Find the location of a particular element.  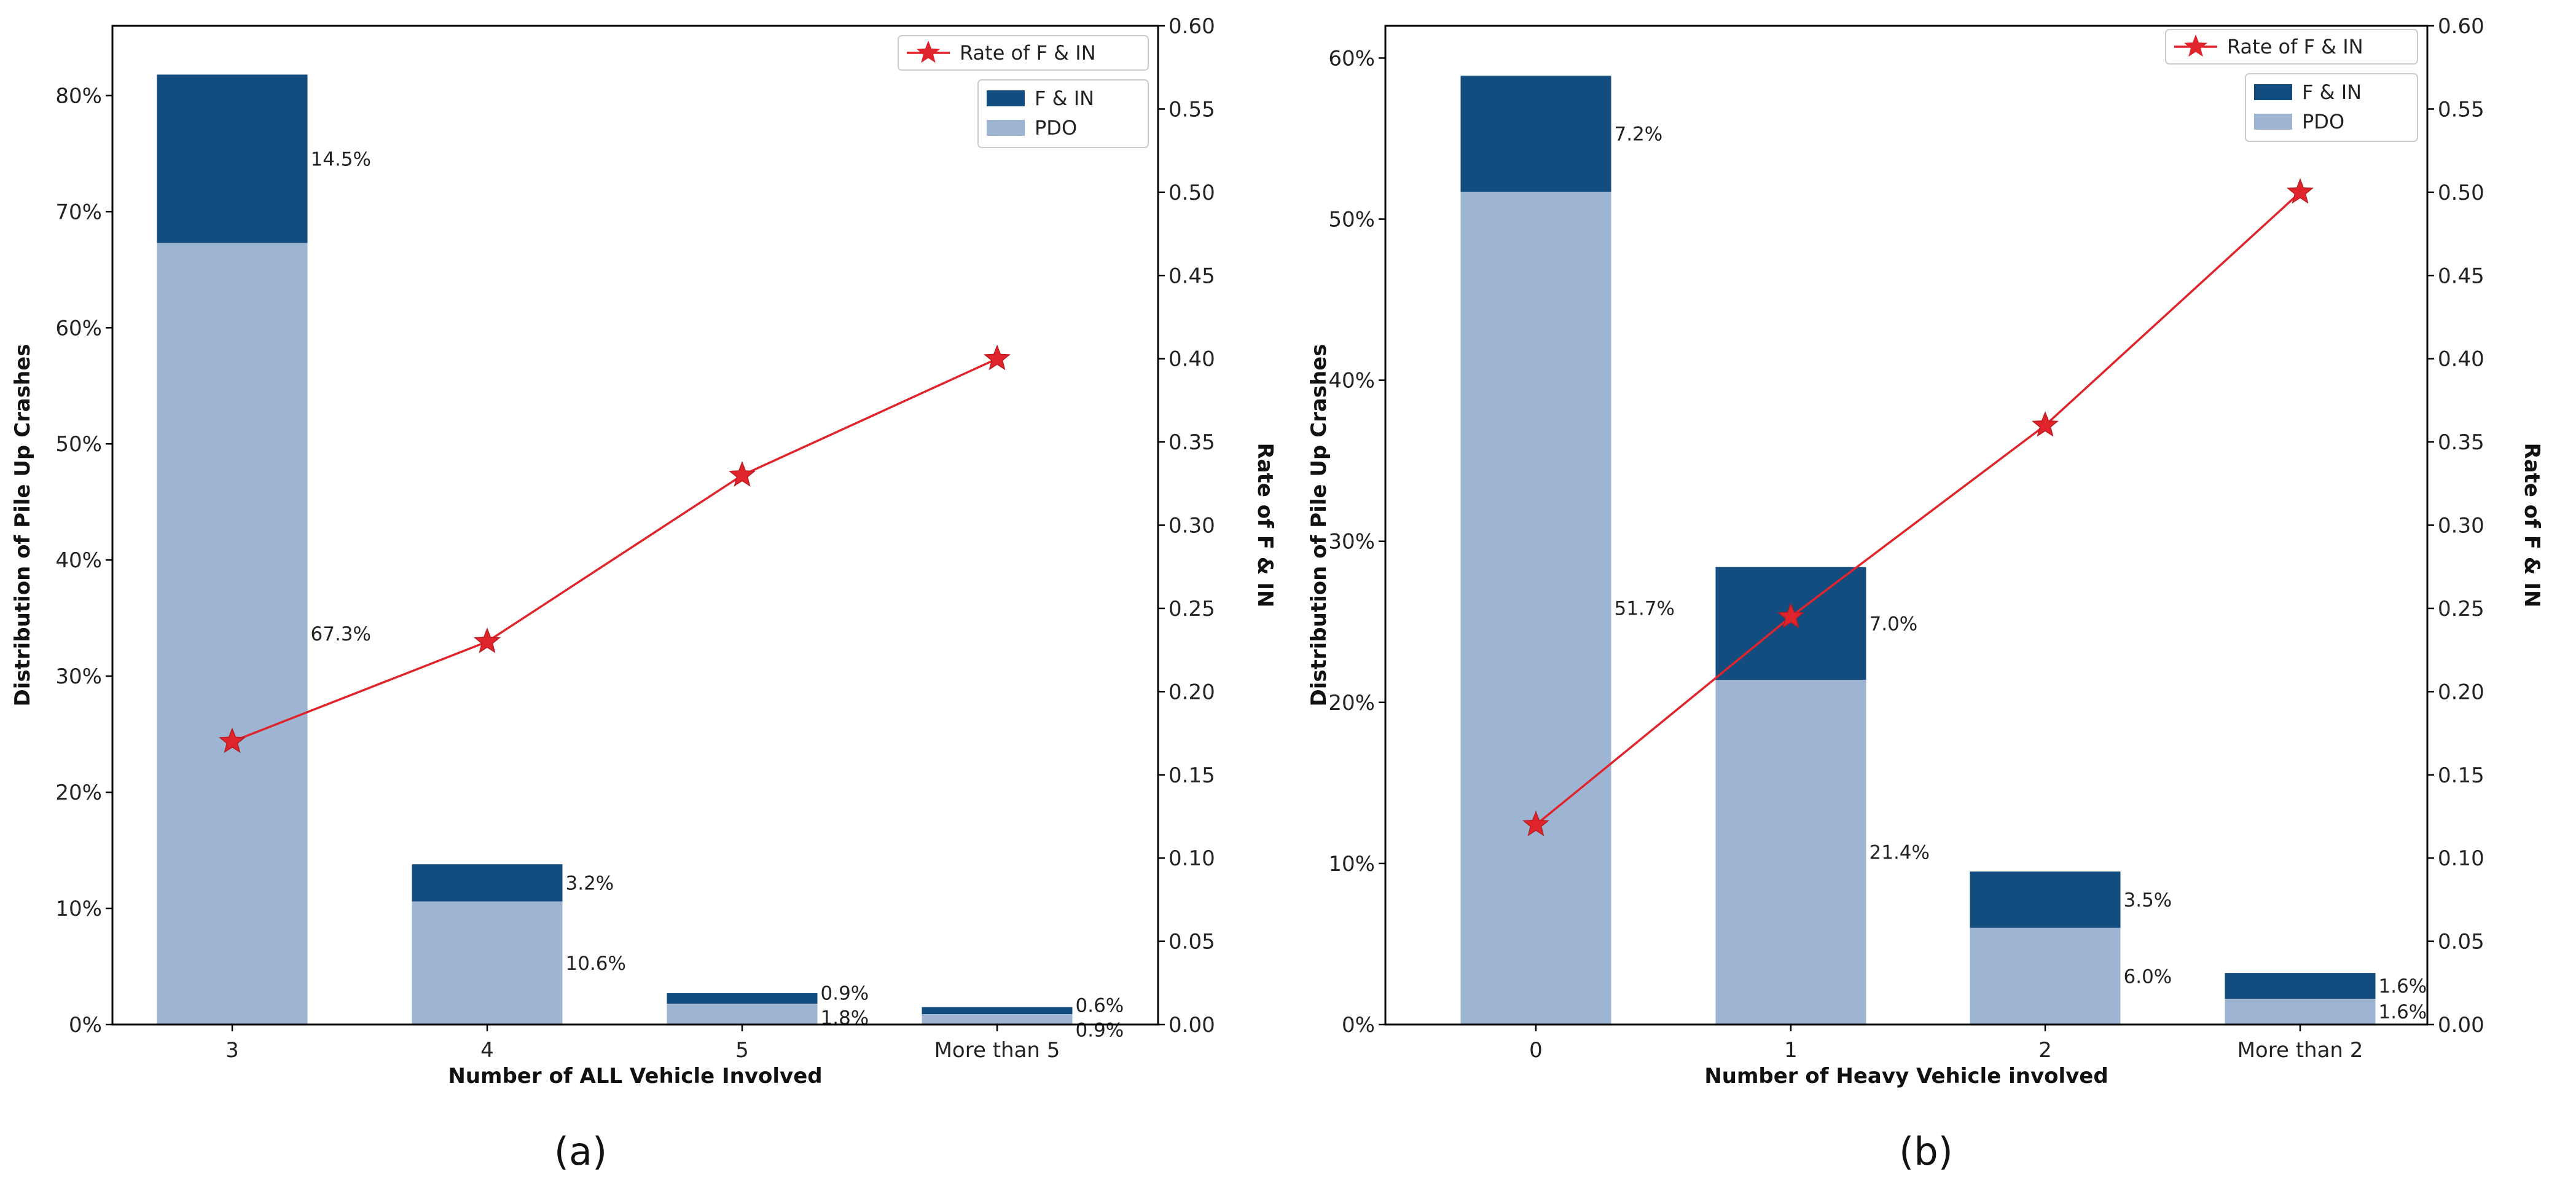

x-tick-label-0: 3 is located at coordinates (232, 1050).